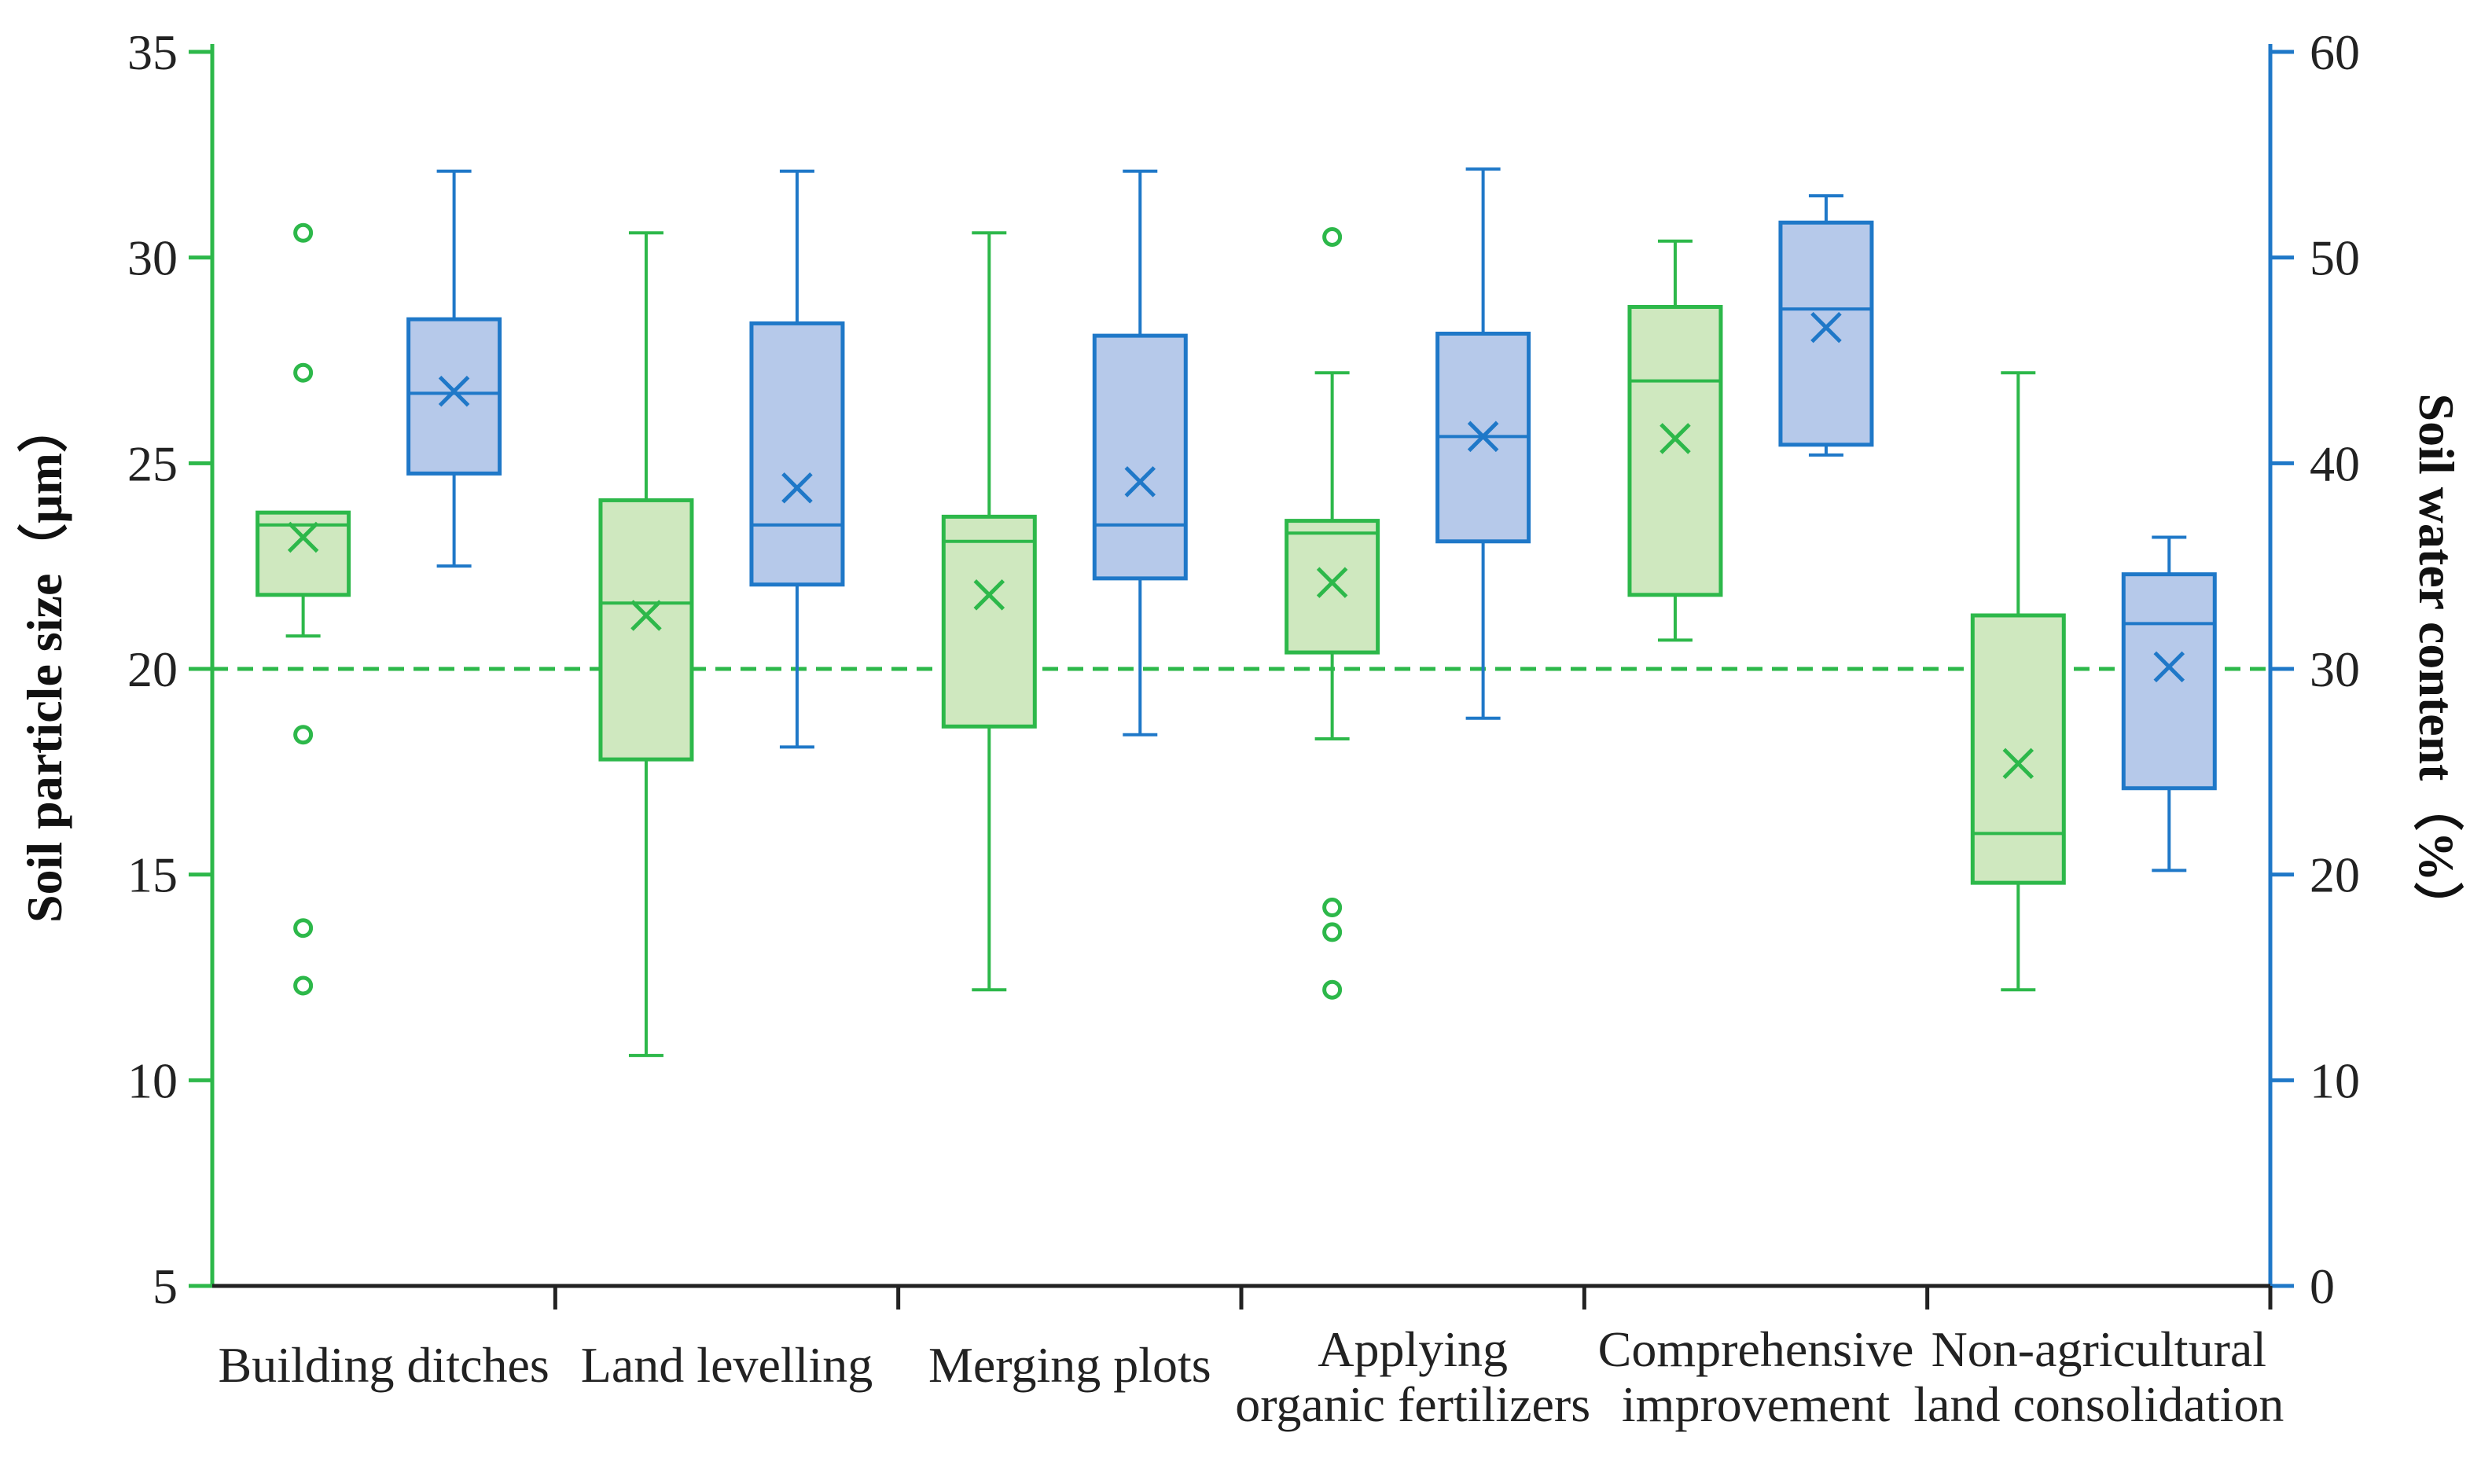  I want to click on left-tick-label: 15, so click(153, 875).